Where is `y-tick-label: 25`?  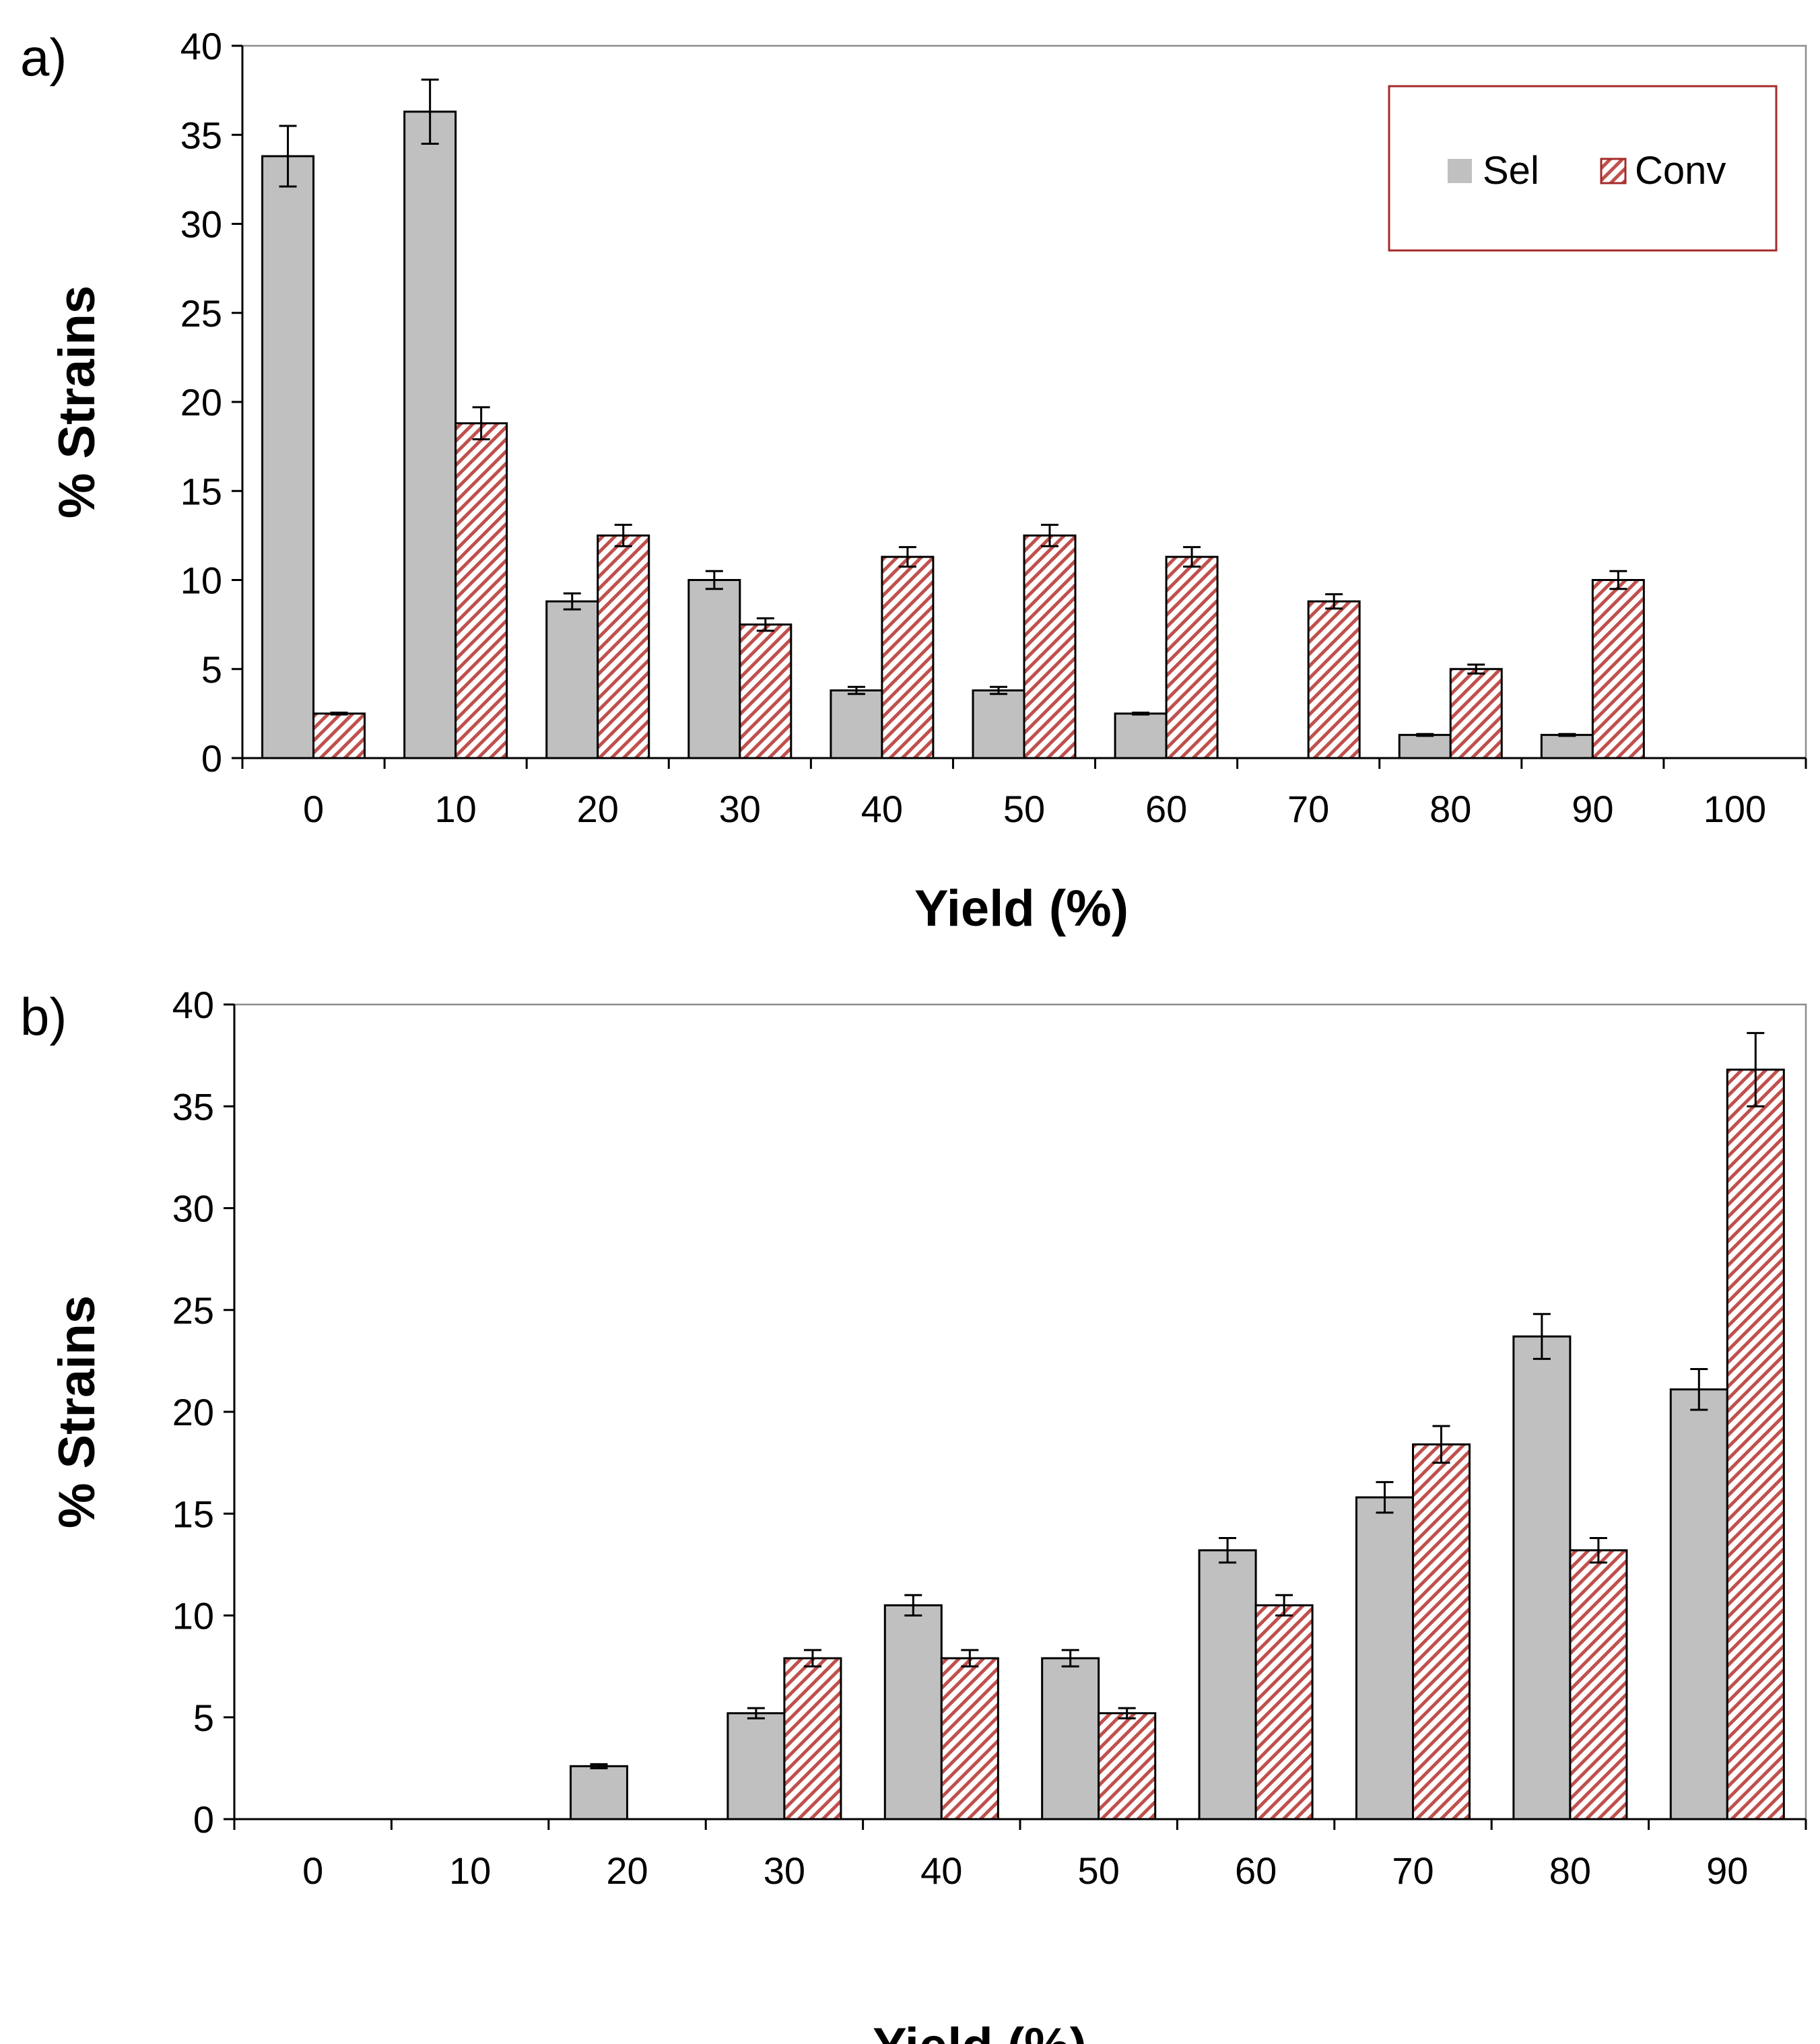 y-tick-label: 25 is located at coordinates (201, 313).